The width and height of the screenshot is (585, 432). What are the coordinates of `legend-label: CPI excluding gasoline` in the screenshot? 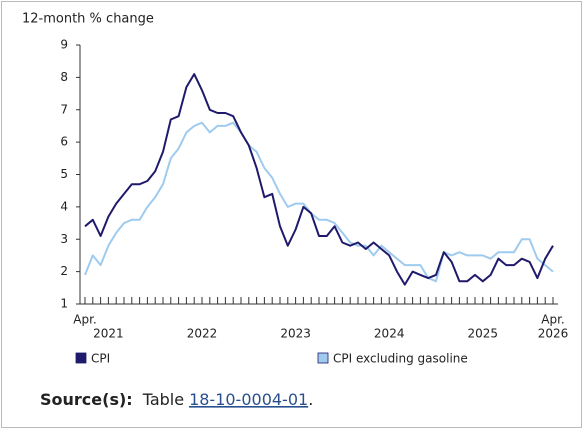 It's located at (400, 359).